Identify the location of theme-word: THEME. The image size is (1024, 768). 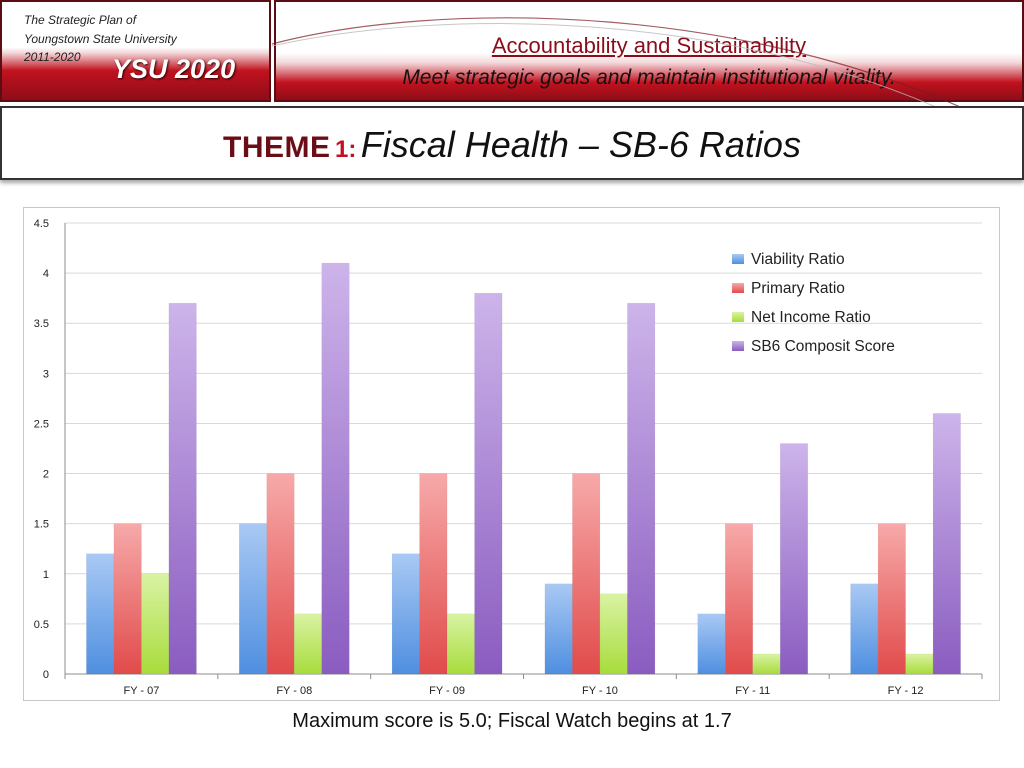
(277, 147).